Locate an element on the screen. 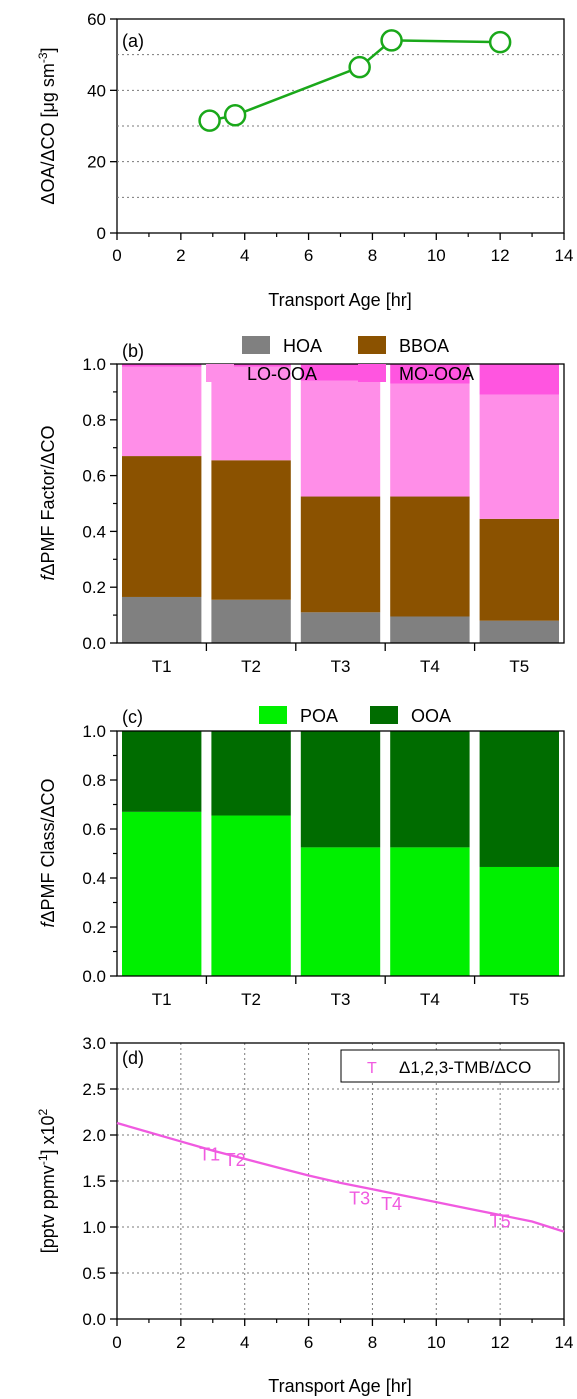  panel-d-ytick-label: 1.0 is located at coordinates (94, 1227).